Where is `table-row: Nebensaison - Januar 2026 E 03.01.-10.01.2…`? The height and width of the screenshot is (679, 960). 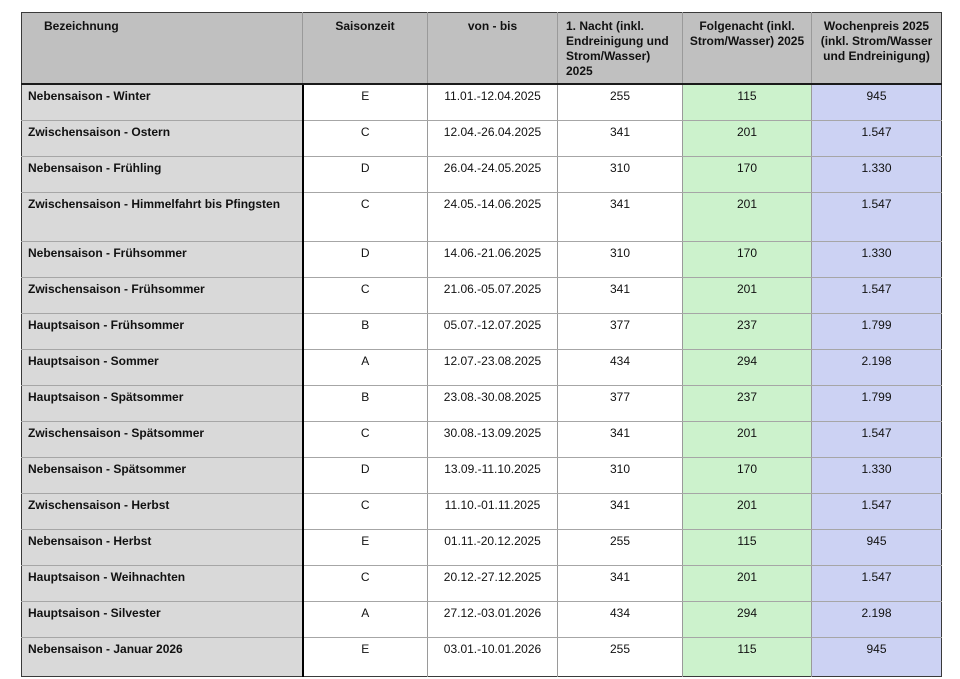 table-row: Nebensaison - Januar 2026 E 03.01.-10.01.2… is located at coordinates (481, 657).